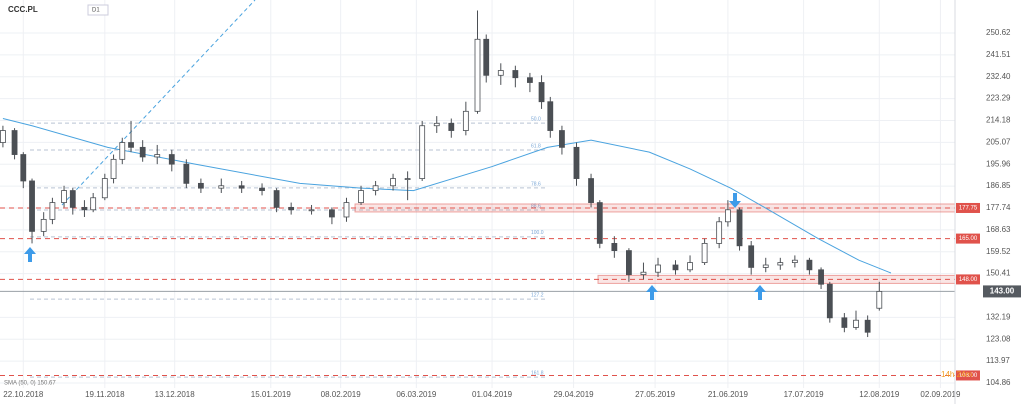  Describe the element at coordinates (536, 119) in the screenshot. I see `fib-label: 50.0` at that location.